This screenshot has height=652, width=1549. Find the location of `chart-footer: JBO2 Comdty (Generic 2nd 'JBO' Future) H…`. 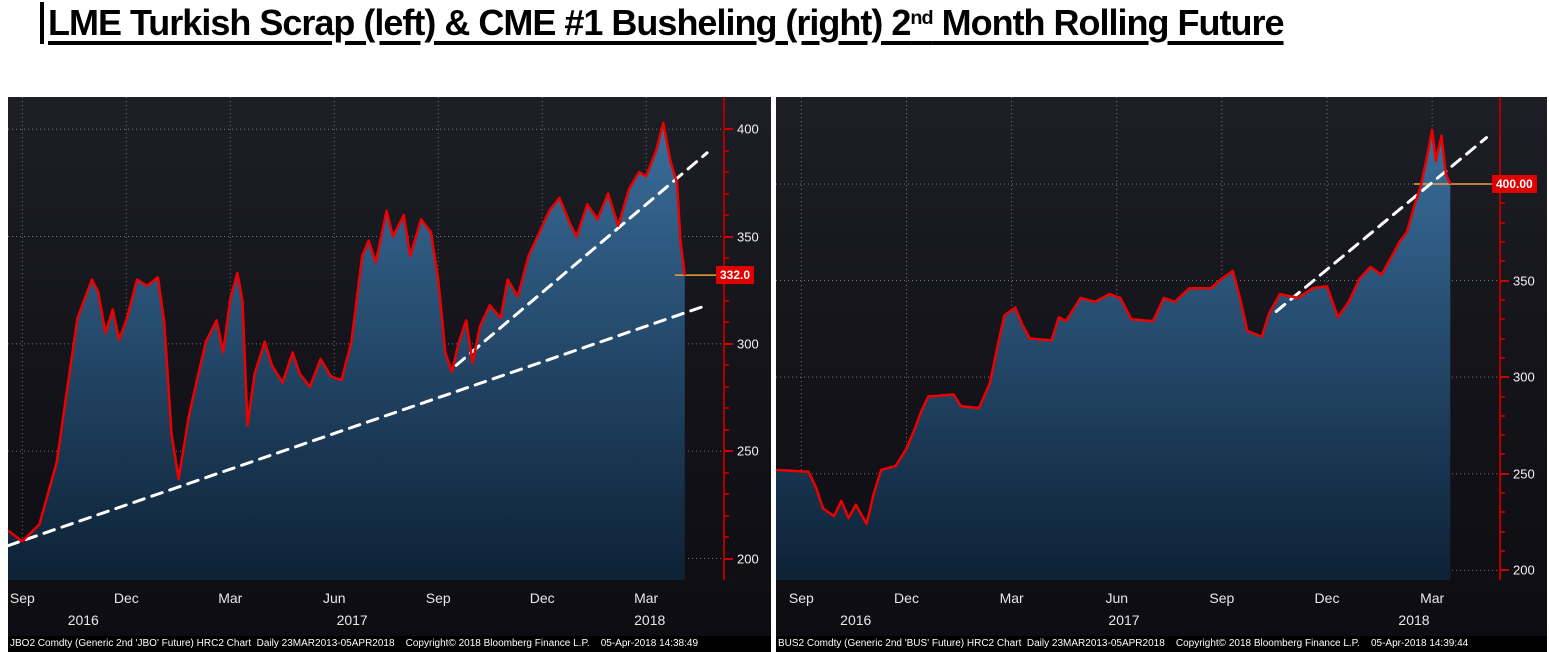

chart-footer: JBO2 Comdty (Generic 2nd 'JBO' Future) H… is located at coordinates (389, 644).